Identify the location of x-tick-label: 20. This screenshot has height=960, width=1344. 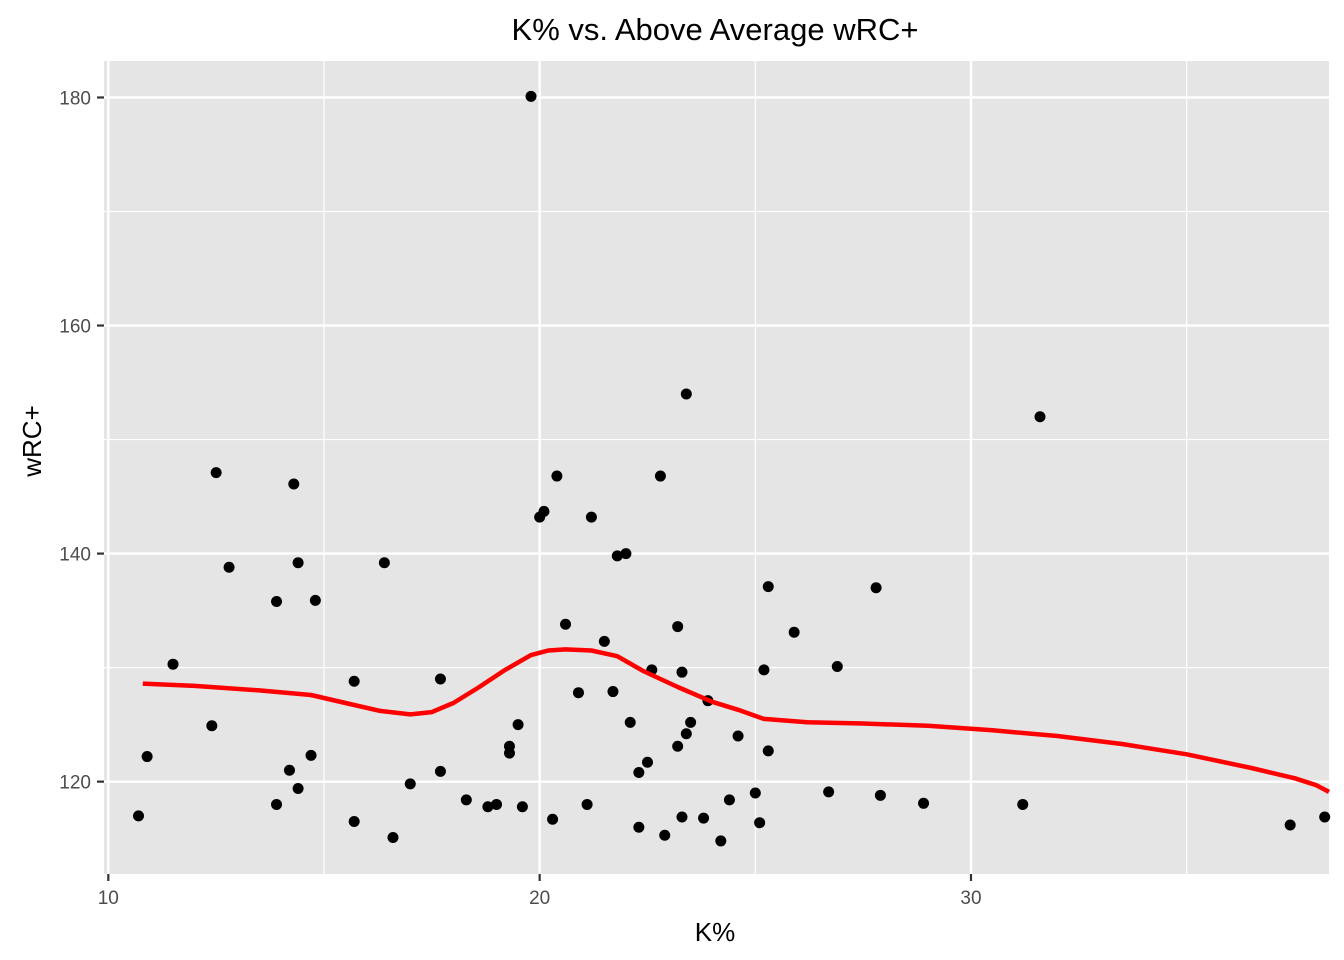
(539, 898).